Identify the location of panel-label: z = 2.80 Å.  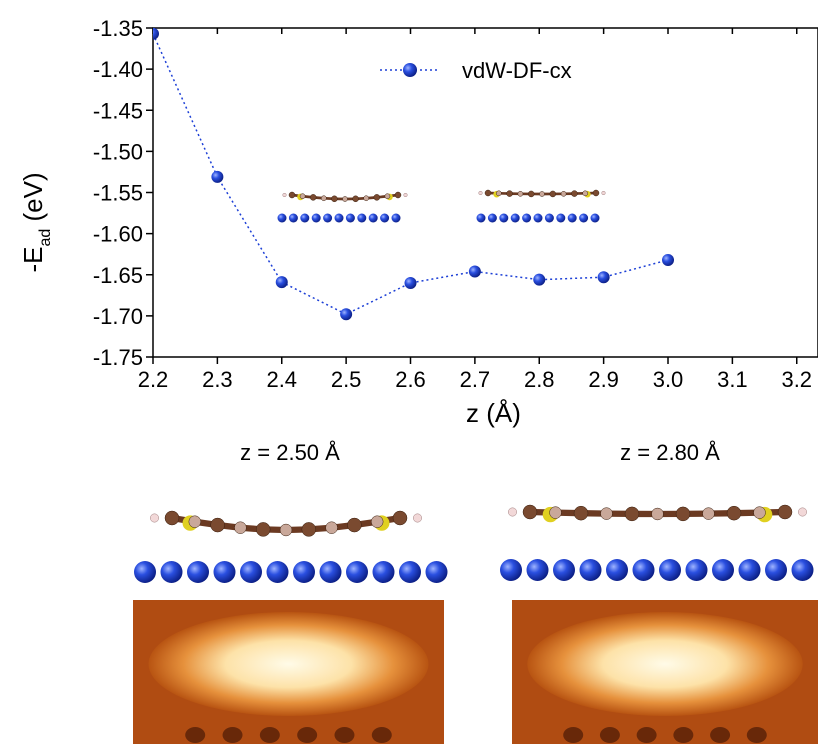
(670, 452).